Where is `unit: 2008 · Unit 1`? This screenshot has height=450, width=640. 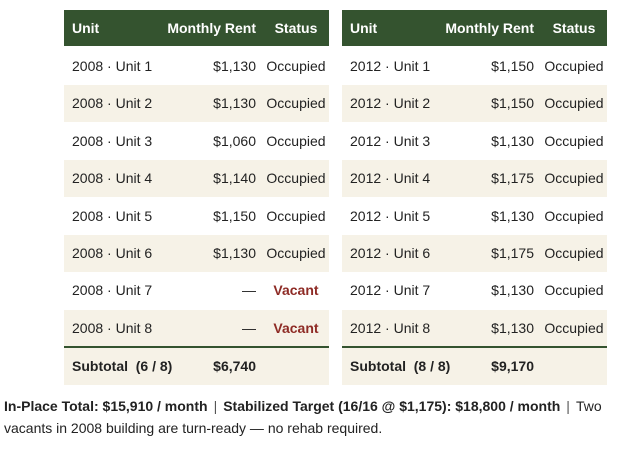
unit: 2008 · Unit 1 is located at coordinates (112, 66).